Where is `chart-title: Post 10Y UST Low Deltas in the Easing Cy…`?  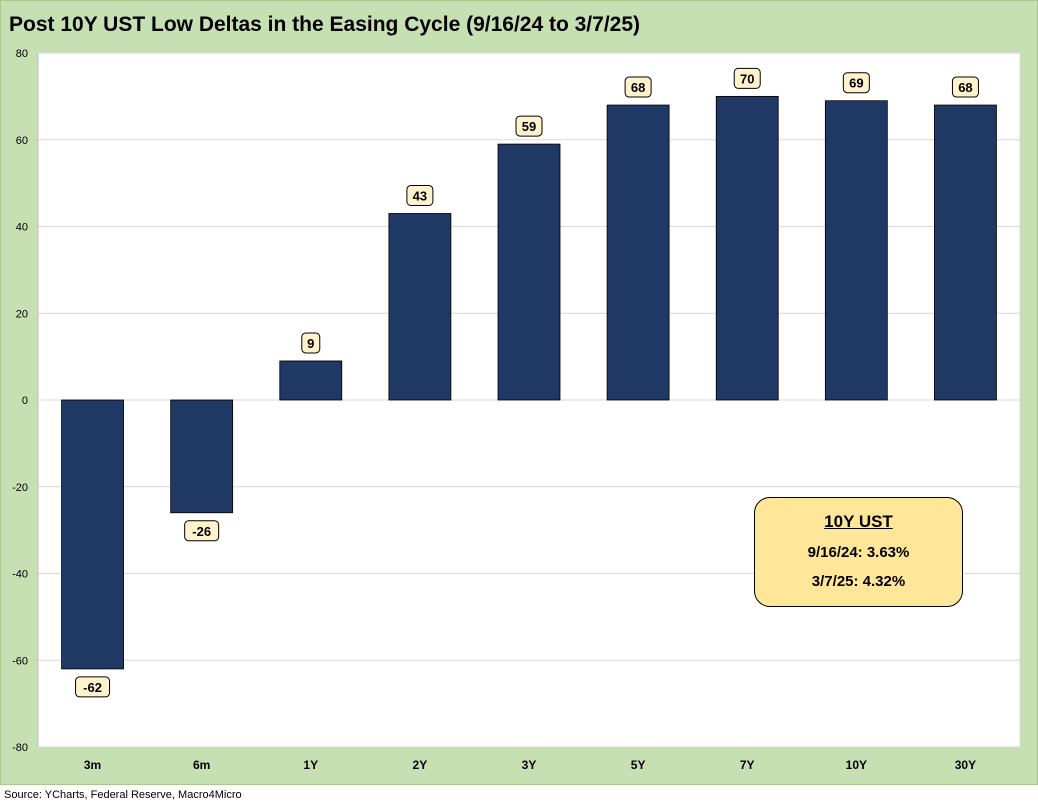
chart-title: Post 10Y UST Low Deltas in the Easing Cy… is located at coordinates (325, 24).